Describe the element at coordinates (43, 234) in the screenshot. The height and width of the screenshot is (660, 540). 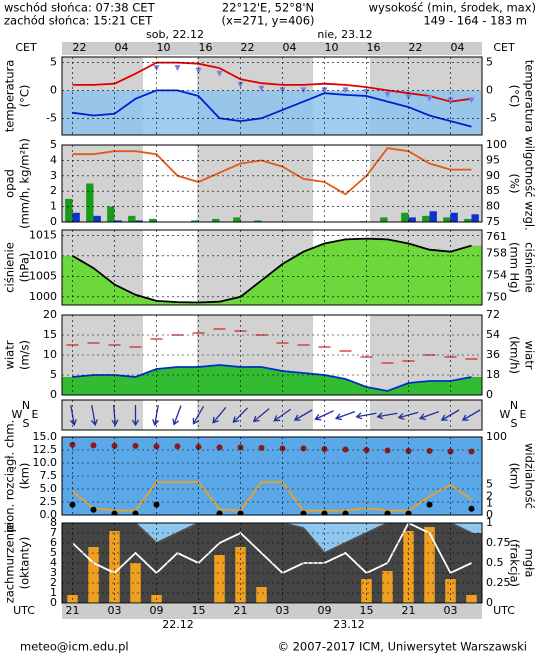
I see `y-tick-label: 1015` at that location.